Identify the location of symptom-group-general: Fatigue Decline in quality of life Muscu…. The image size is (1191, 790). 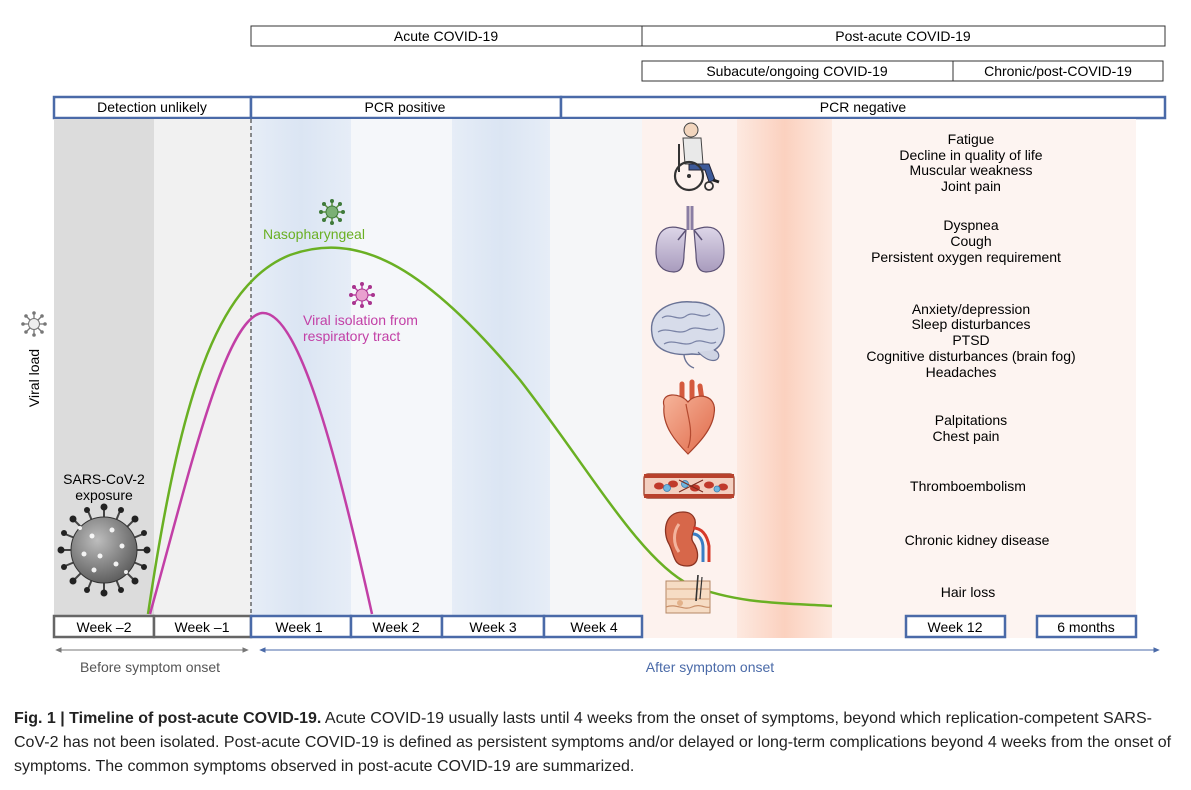
(970, 162).